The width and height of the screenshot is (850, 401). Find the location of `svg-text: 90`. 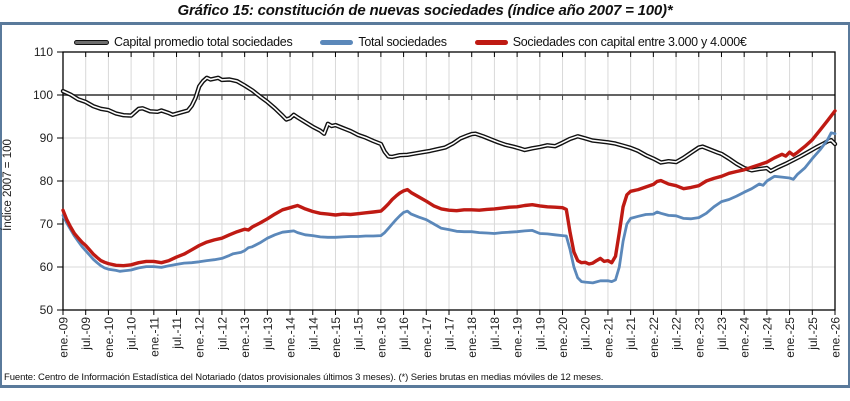

svg-text: 90 is located at coordinates (47, 138).